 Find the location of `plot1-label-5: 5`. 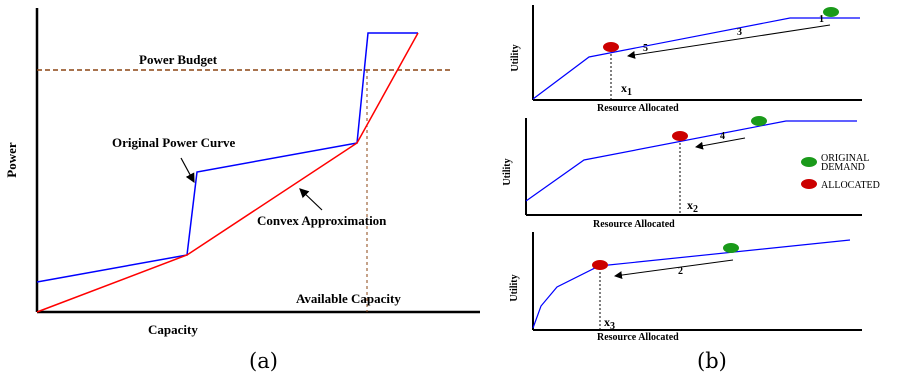

plot1-label-5: 5 is located at coordinates (645, 48).